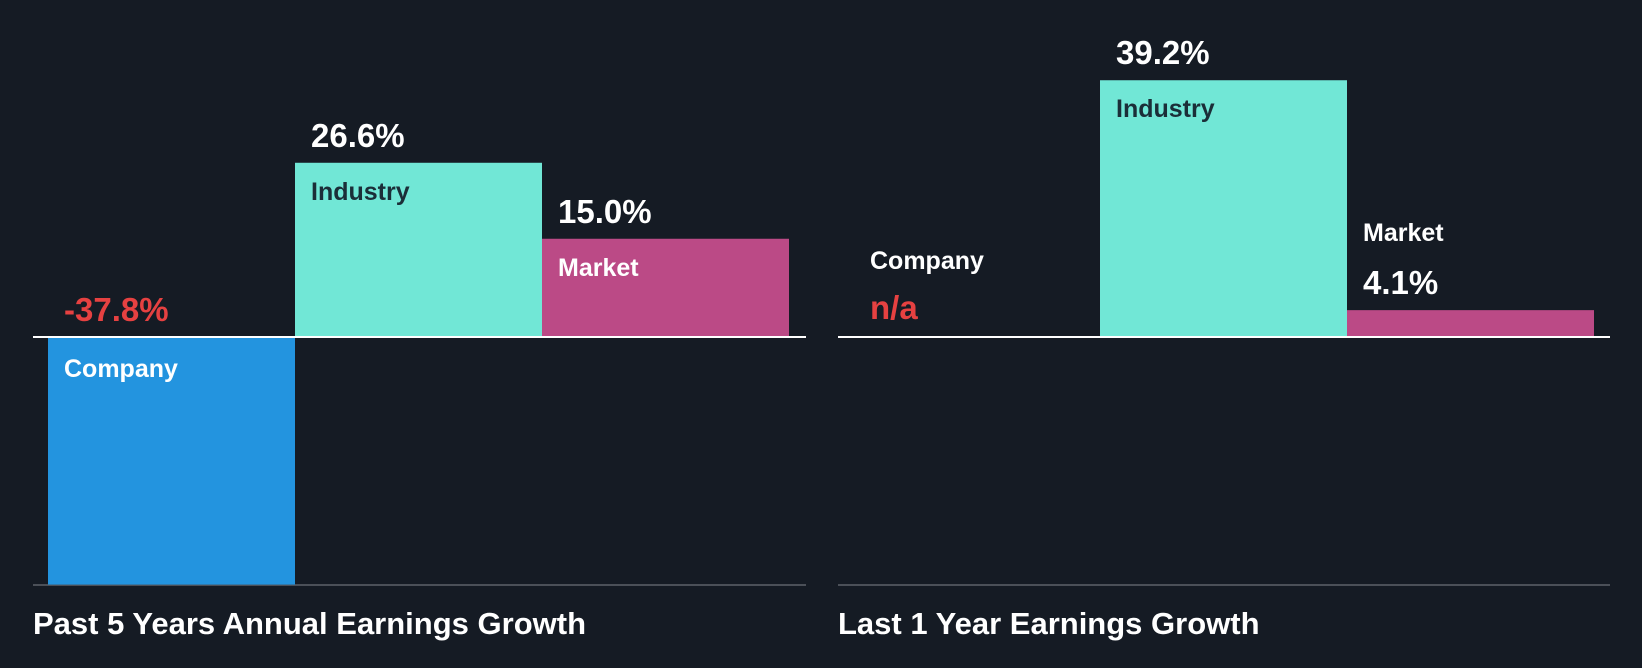  Describe the element at coordinates (1223, 209) in the screenshot. I see `panel2-industry-bar` at that location.